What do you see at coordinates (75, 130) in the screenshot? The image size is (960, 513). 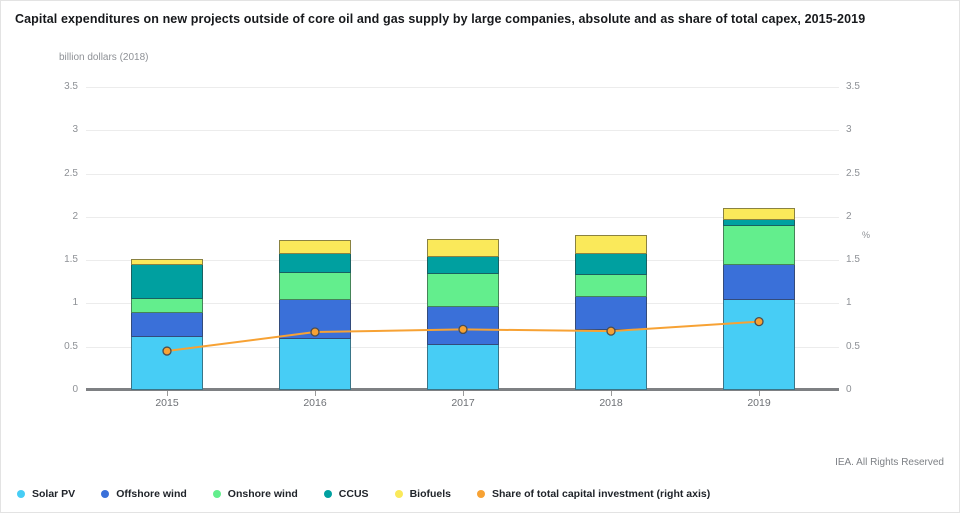 I see `left-axis-tick-label: 3` at bounding box center [75, 130].